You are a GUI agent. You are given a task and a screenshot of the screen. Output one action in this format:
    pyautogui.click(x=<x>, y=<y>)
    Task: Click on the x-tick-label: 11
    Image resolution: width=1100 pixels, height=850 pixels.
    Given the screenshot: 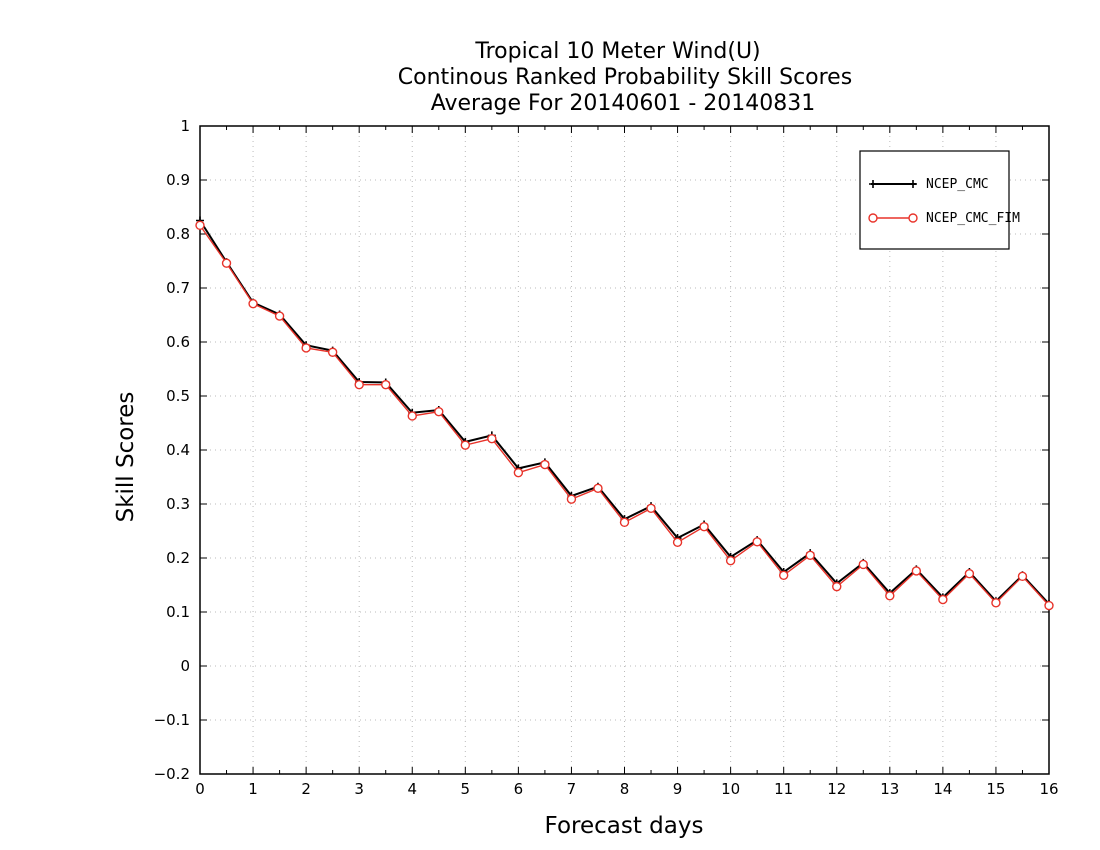 What is the action you would take?
    pyautogui.click(x=783, y=789)
    